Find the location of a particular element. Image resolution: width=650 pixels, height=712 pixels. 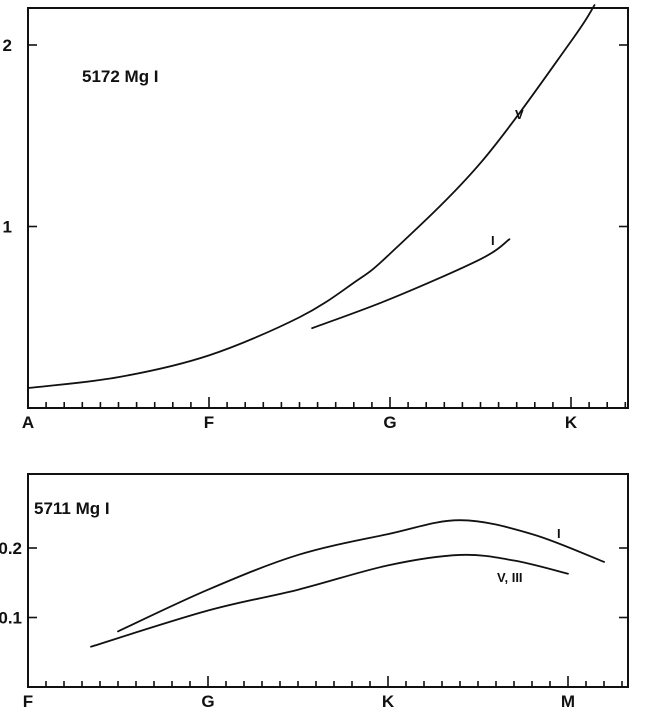

x-tick-label: M is located at coordinates (568, 701).